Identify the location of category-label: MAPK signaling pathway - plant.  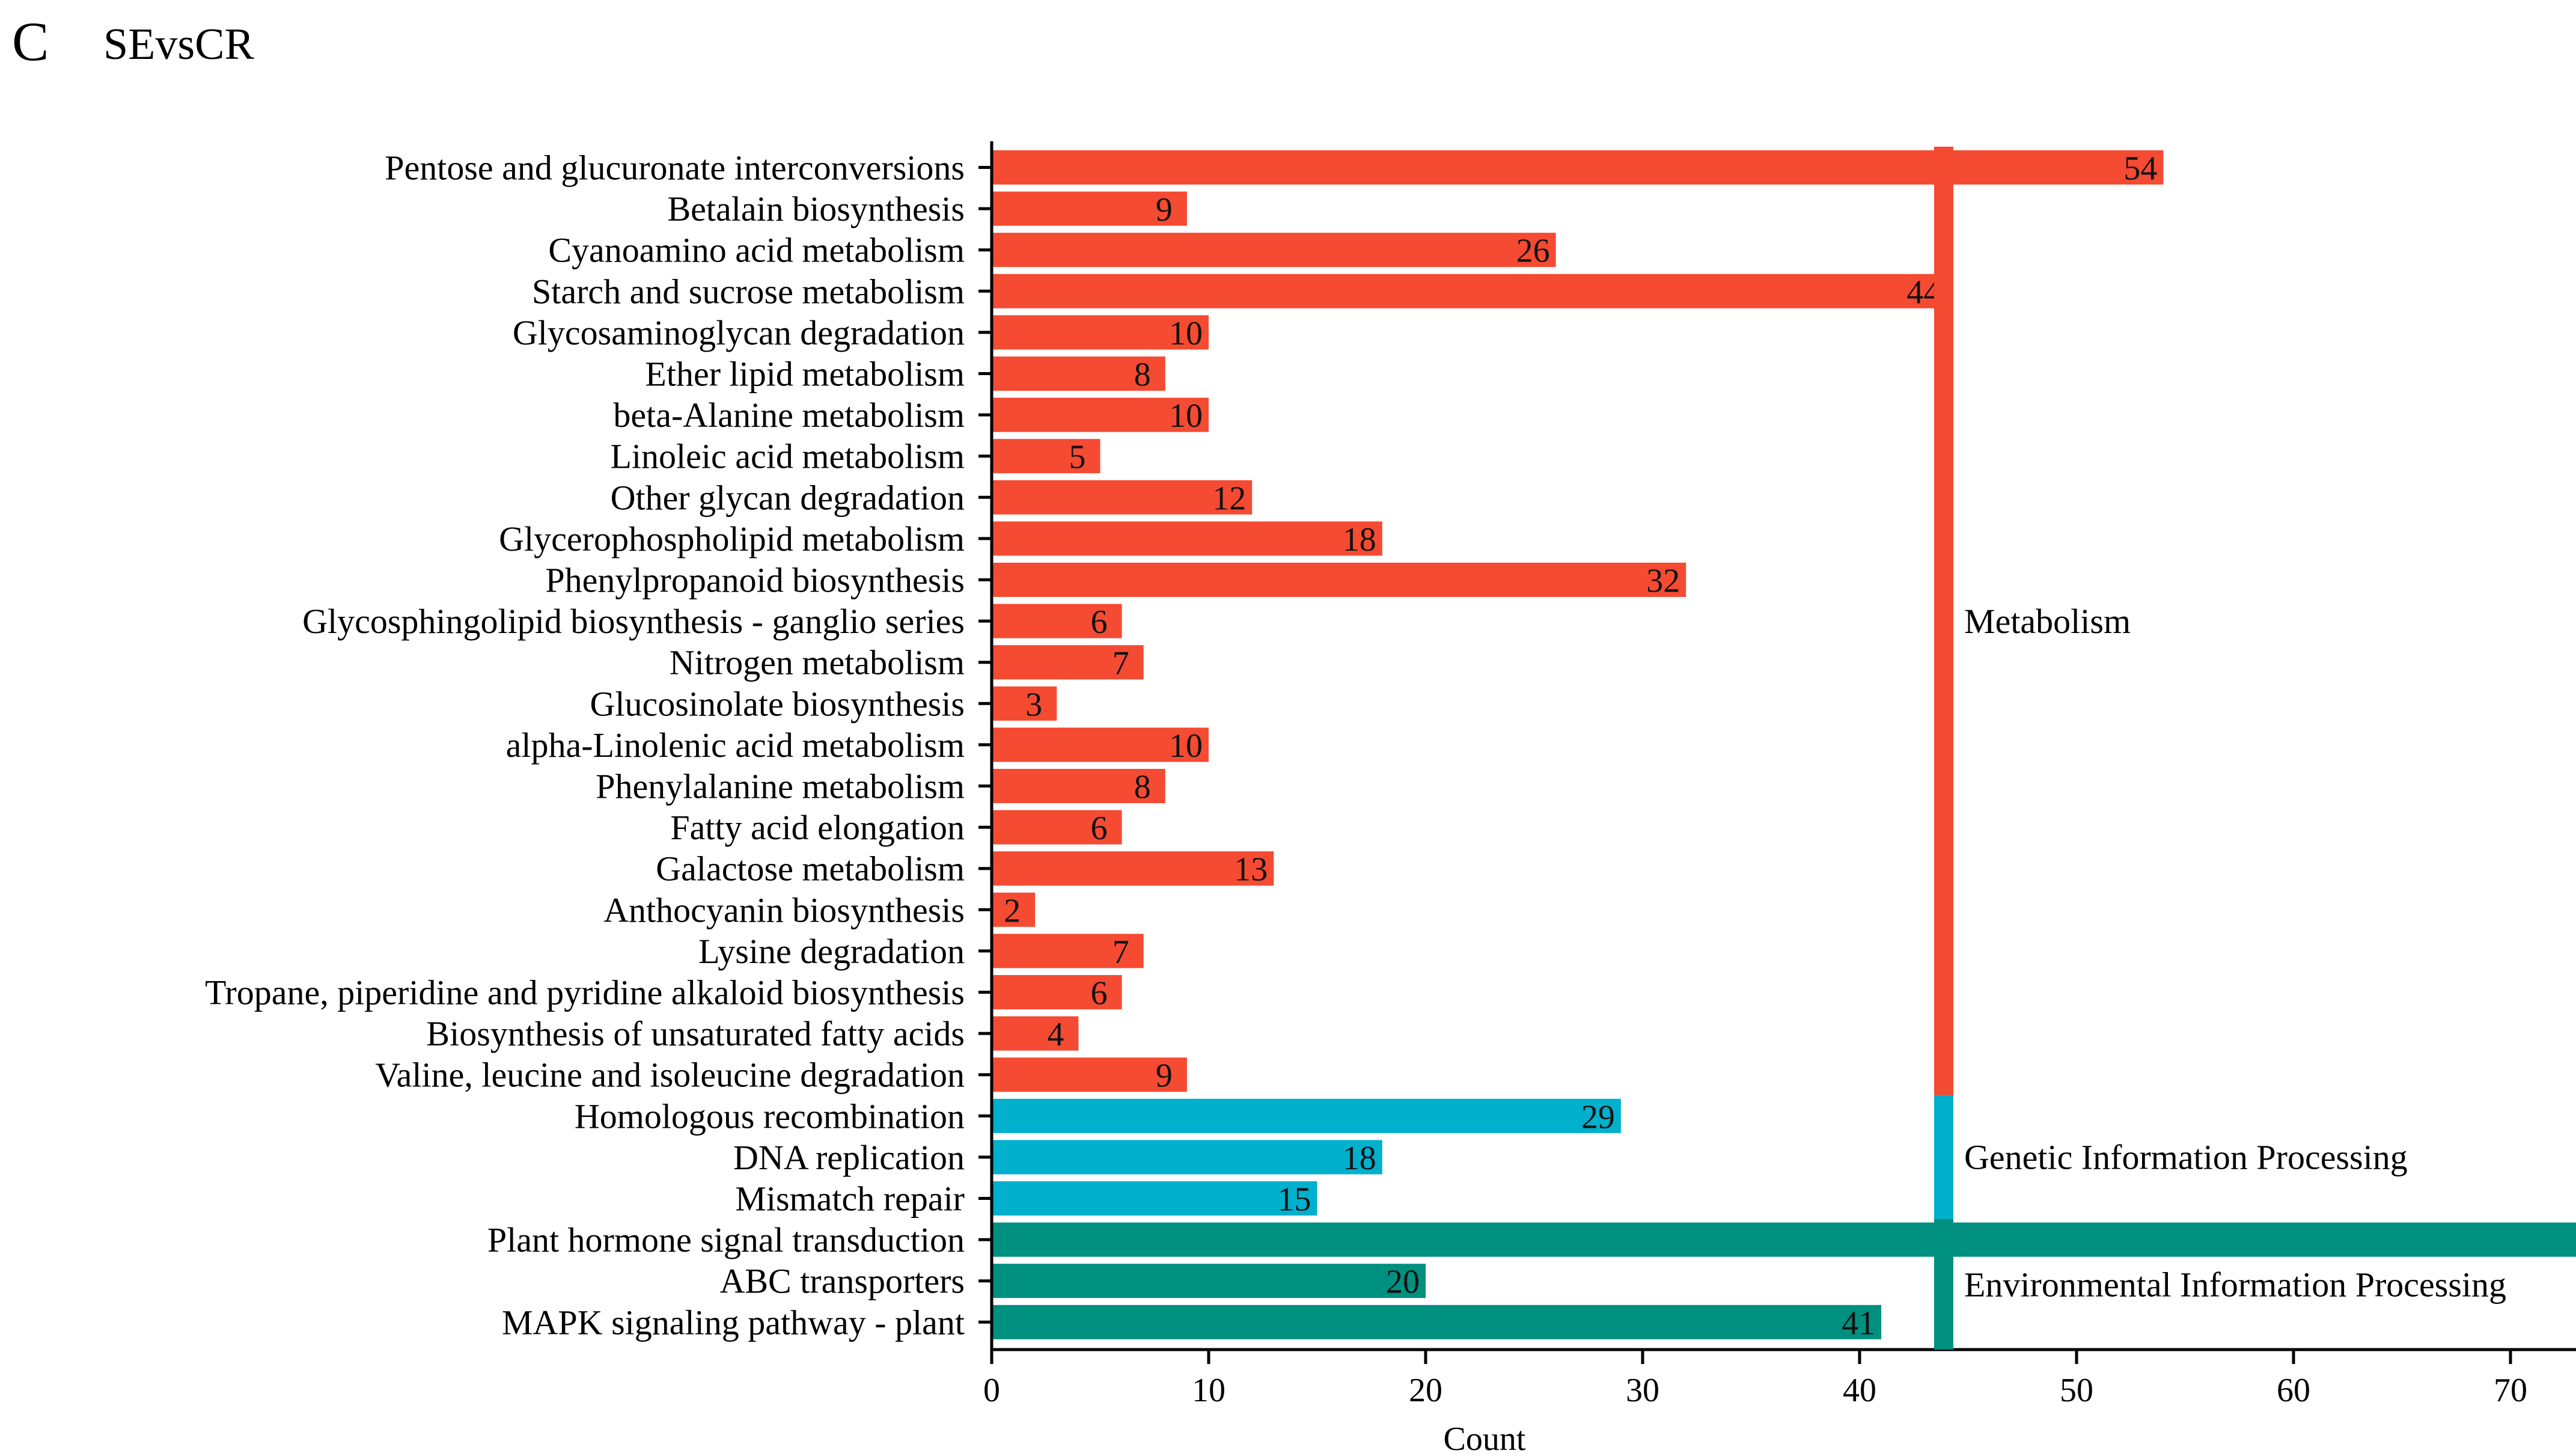
(733, 1323).